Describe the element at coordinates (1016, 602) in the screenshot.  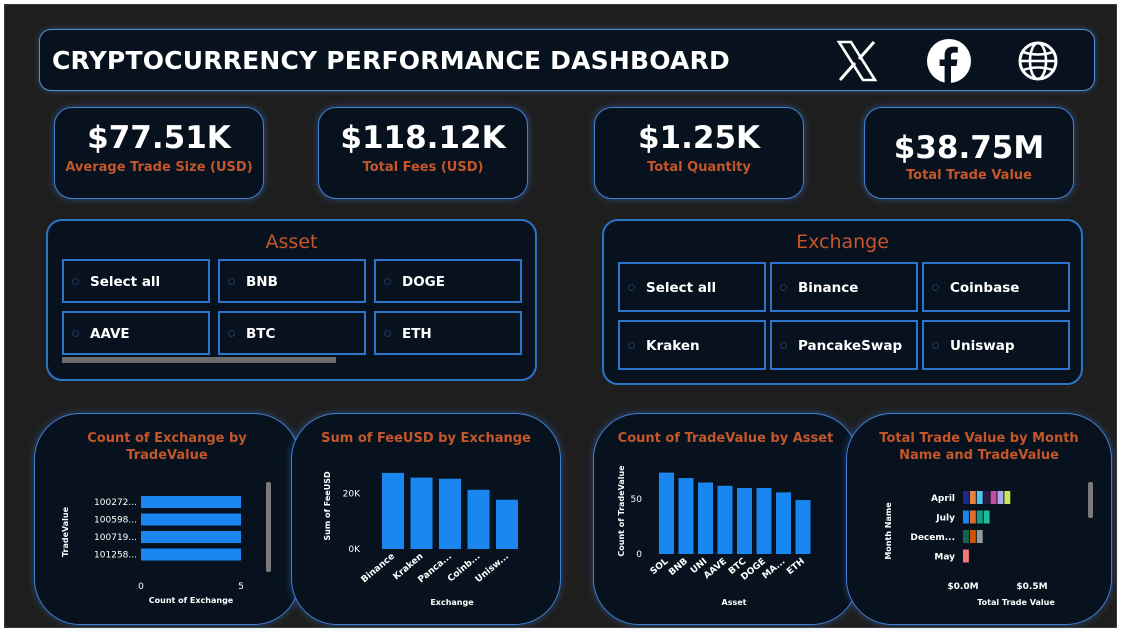
I see `x-axis-title: Total Trade Value` at that location.